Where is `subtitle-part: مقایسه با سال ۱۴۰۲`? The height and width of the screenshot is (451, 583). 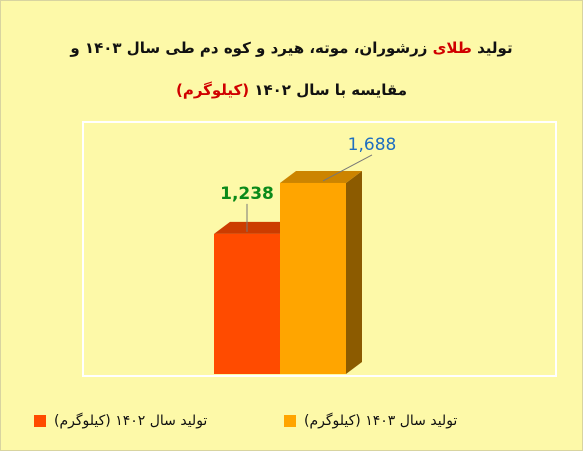
subtitle-part: مقایسه با سال ۱۴۰۲ is located at coordinates (331, 90).